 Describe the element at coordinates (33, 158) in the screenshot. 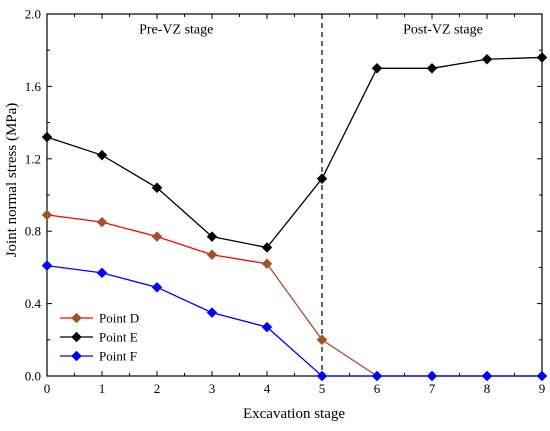

I see `y-tick-label: 1.2` at that location.